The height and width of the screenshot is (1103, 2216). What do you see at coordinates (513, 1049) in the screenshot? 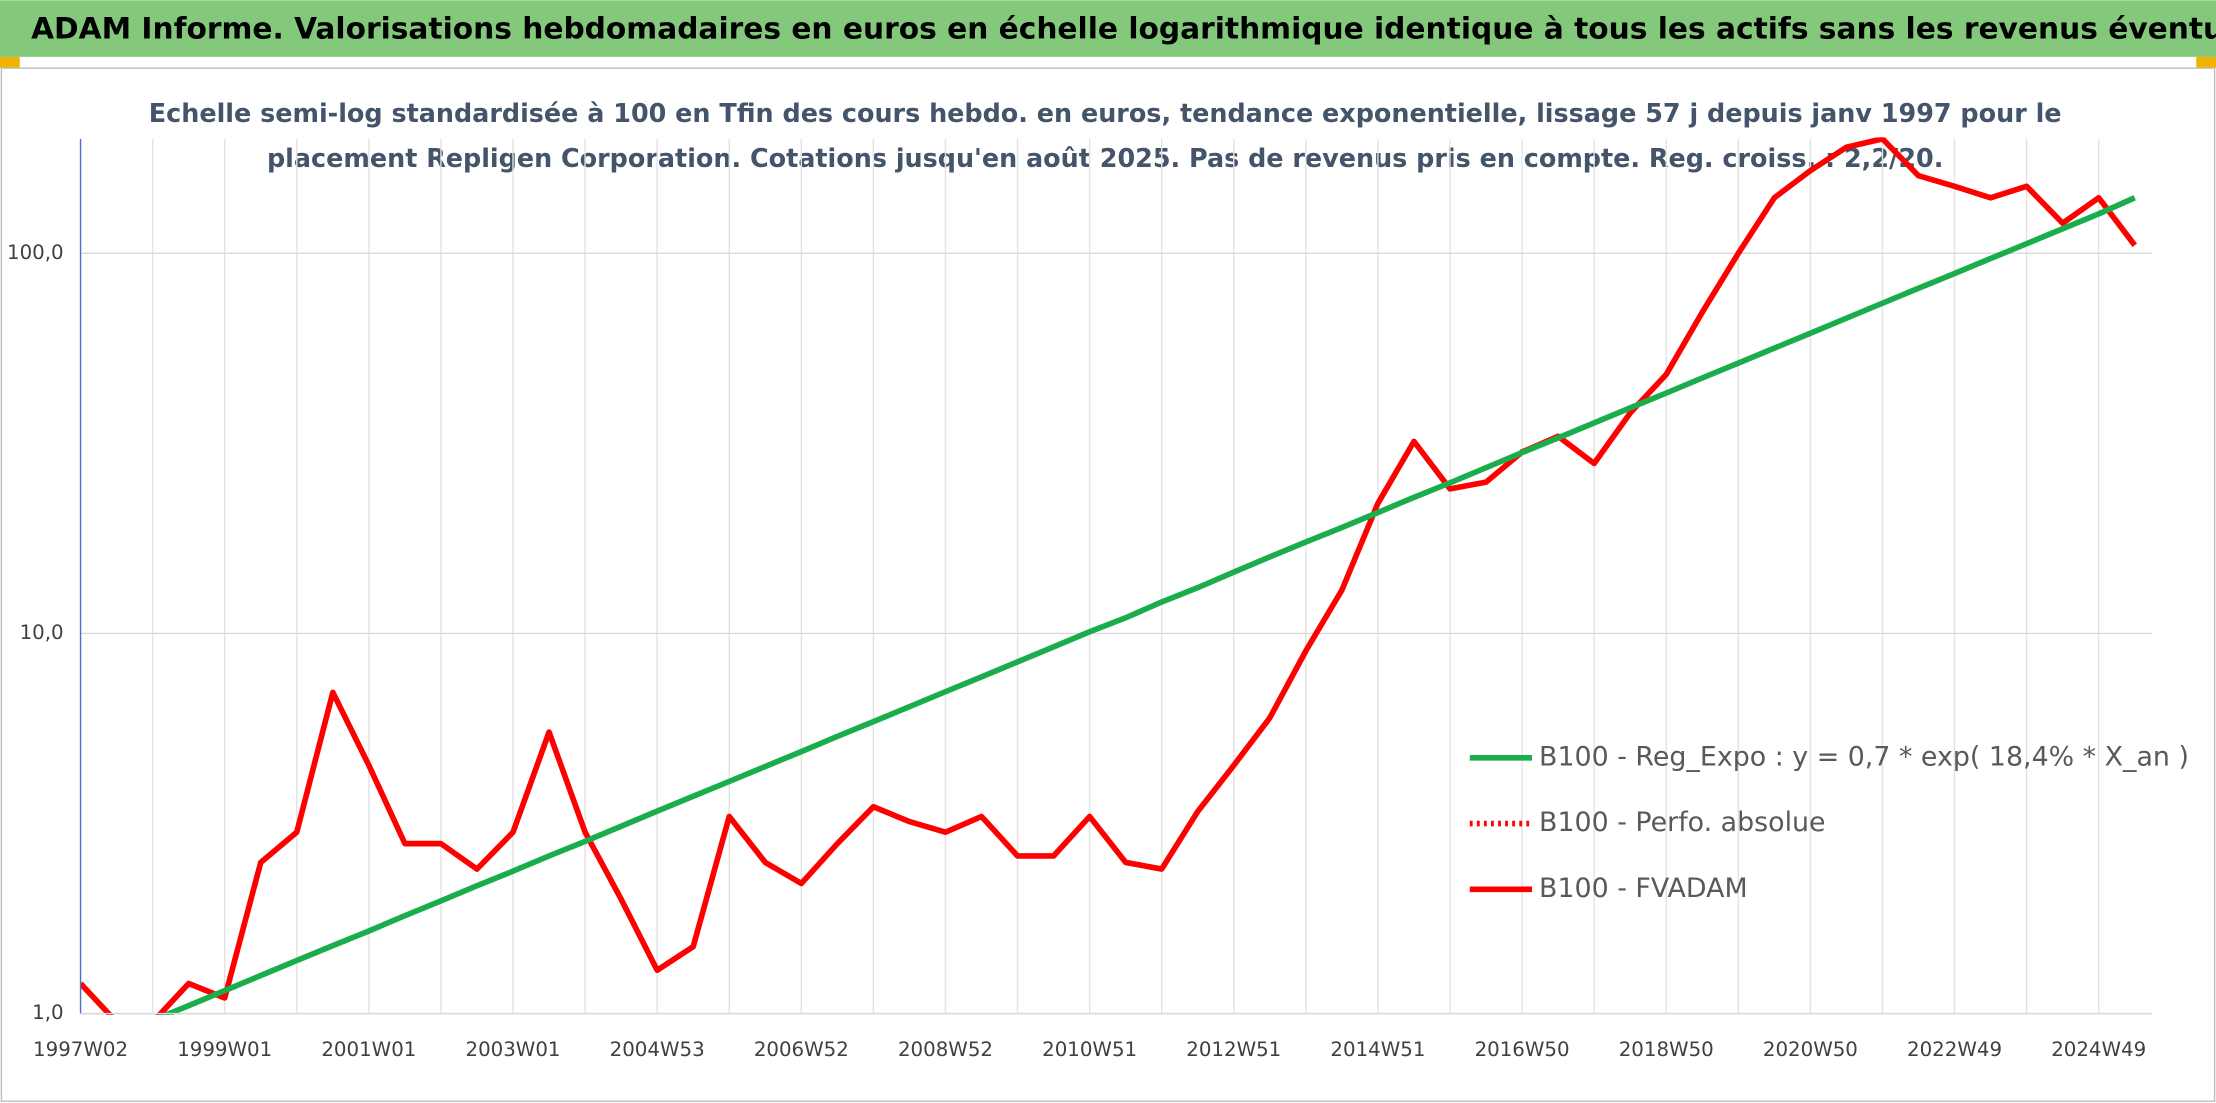
I see `x-tick-label: 2003W01` at bounding box center [513, 1049].